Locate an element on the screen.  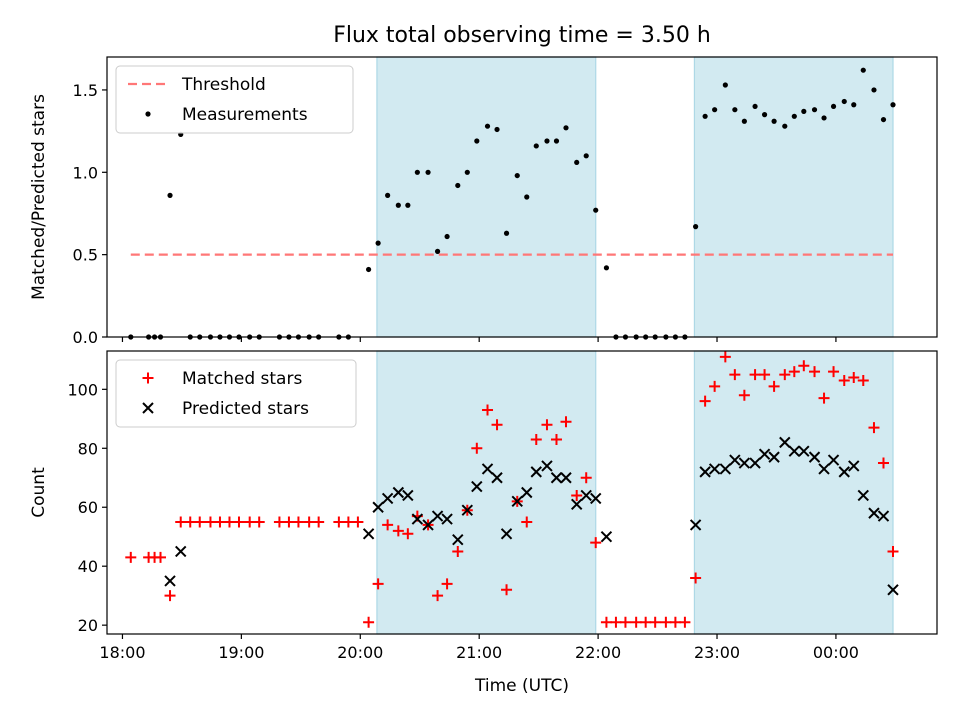
y-tick-label: 60 is located at coordinates (88, 507).